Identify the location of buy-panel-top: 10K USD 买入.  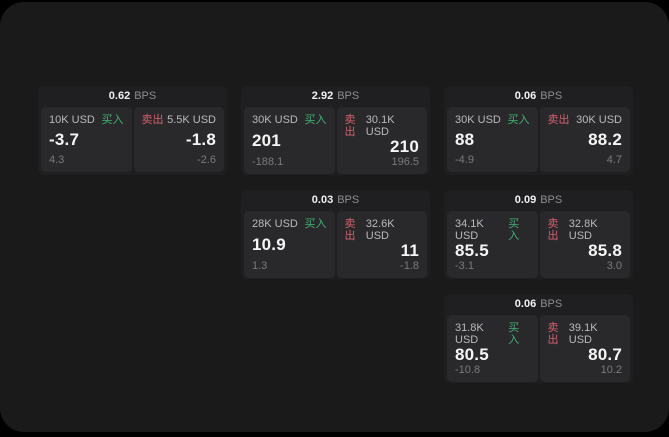
(86, 120).